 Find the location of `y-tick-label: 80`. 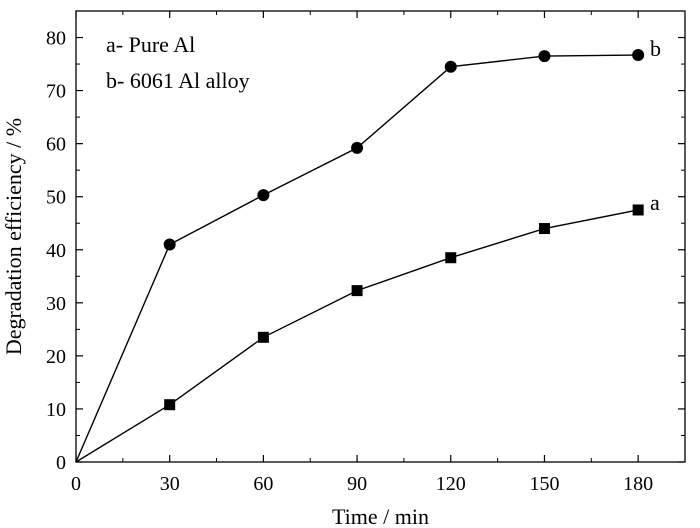

y-tick-label: 80 is located at coordinates (56, 39).